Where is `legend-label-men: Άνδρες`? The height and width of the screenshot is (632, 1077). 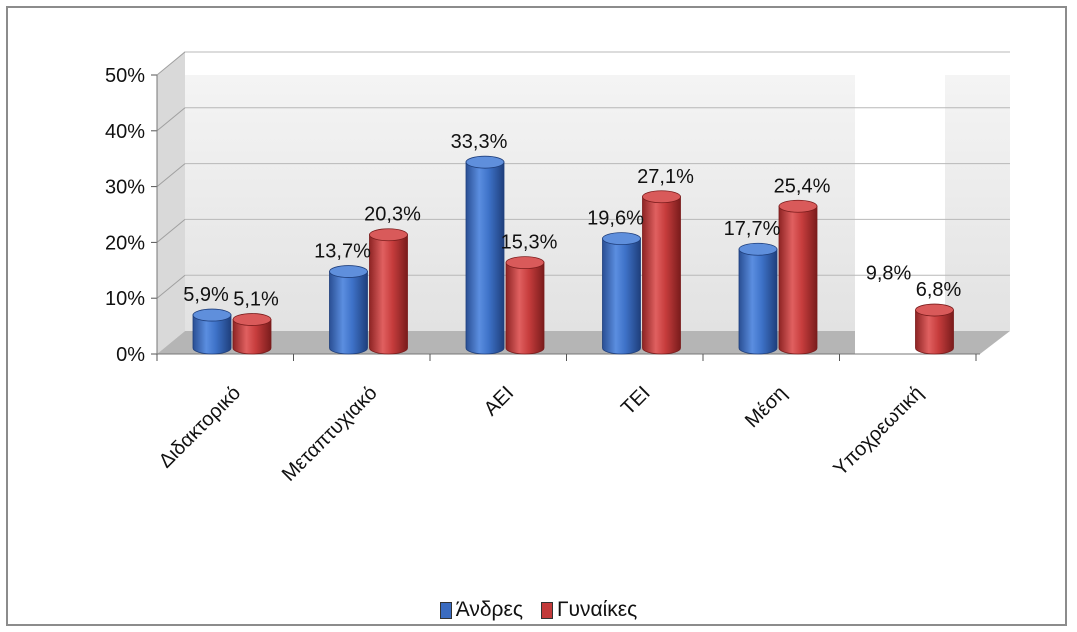
legend-label-men: Άνδρες is located at coordinates (489, 609).